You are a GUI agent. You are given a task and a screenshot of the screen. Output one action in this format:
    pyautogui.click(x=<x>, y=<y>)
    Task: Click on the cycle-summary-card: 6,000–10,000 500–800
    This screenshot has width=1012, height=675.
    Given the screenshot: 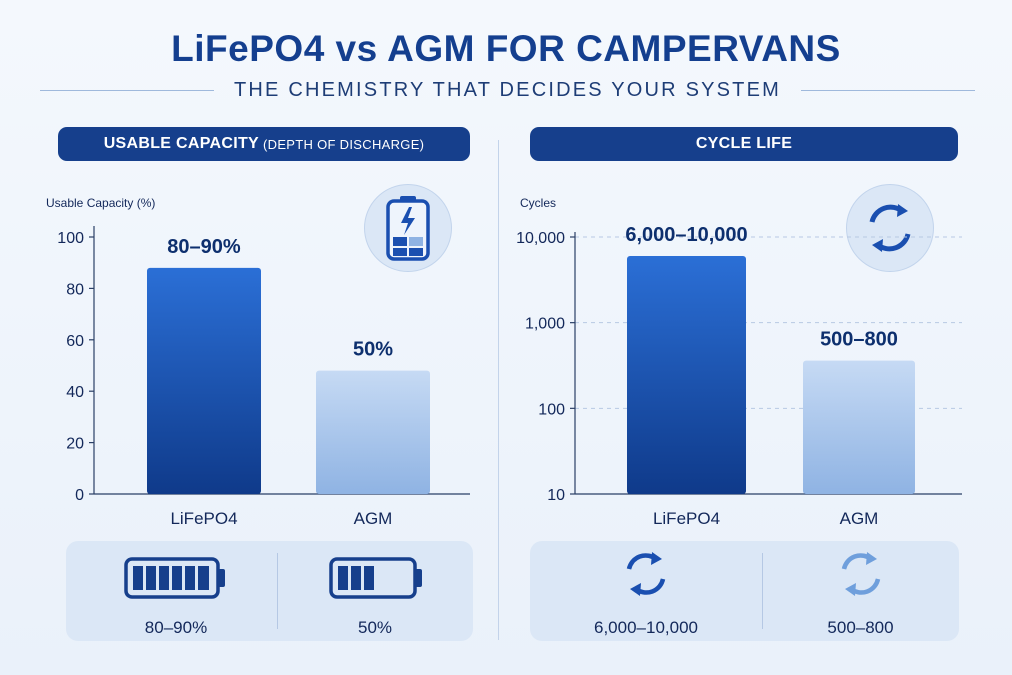 What is the action you would take?
    pyautogui.click(x=744, y=591)
    